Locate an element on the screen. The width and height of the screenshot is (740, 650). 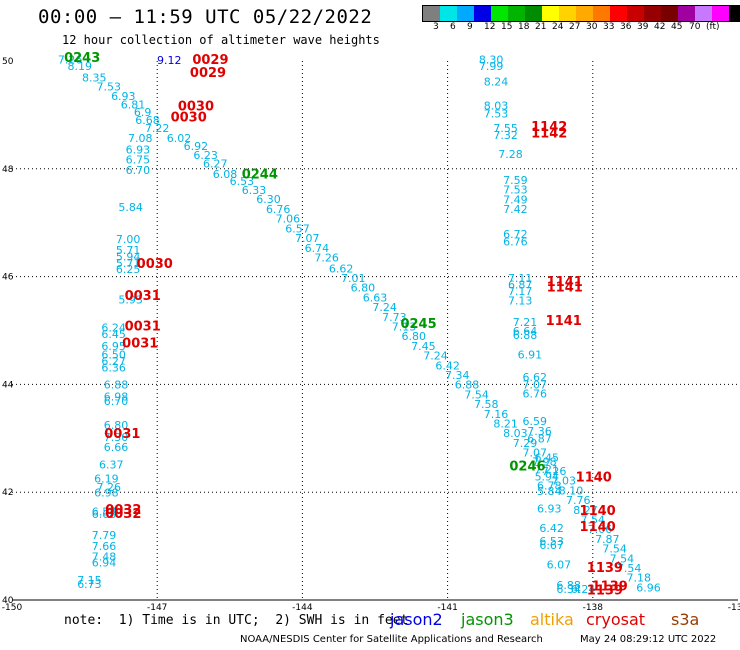
colorbar-label: 33 is located at coordinates (609, 27).